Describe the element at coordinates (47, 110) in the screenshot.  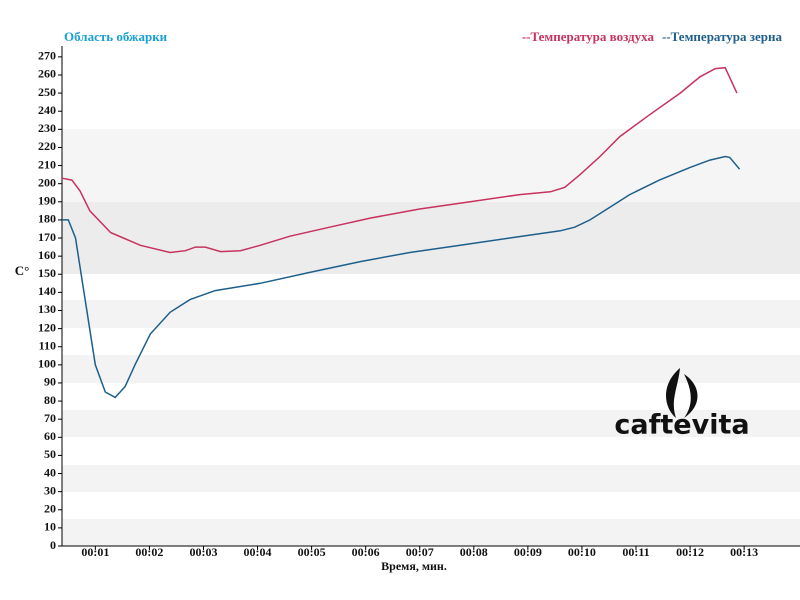
I see `y-tick-label: 240` at that location.